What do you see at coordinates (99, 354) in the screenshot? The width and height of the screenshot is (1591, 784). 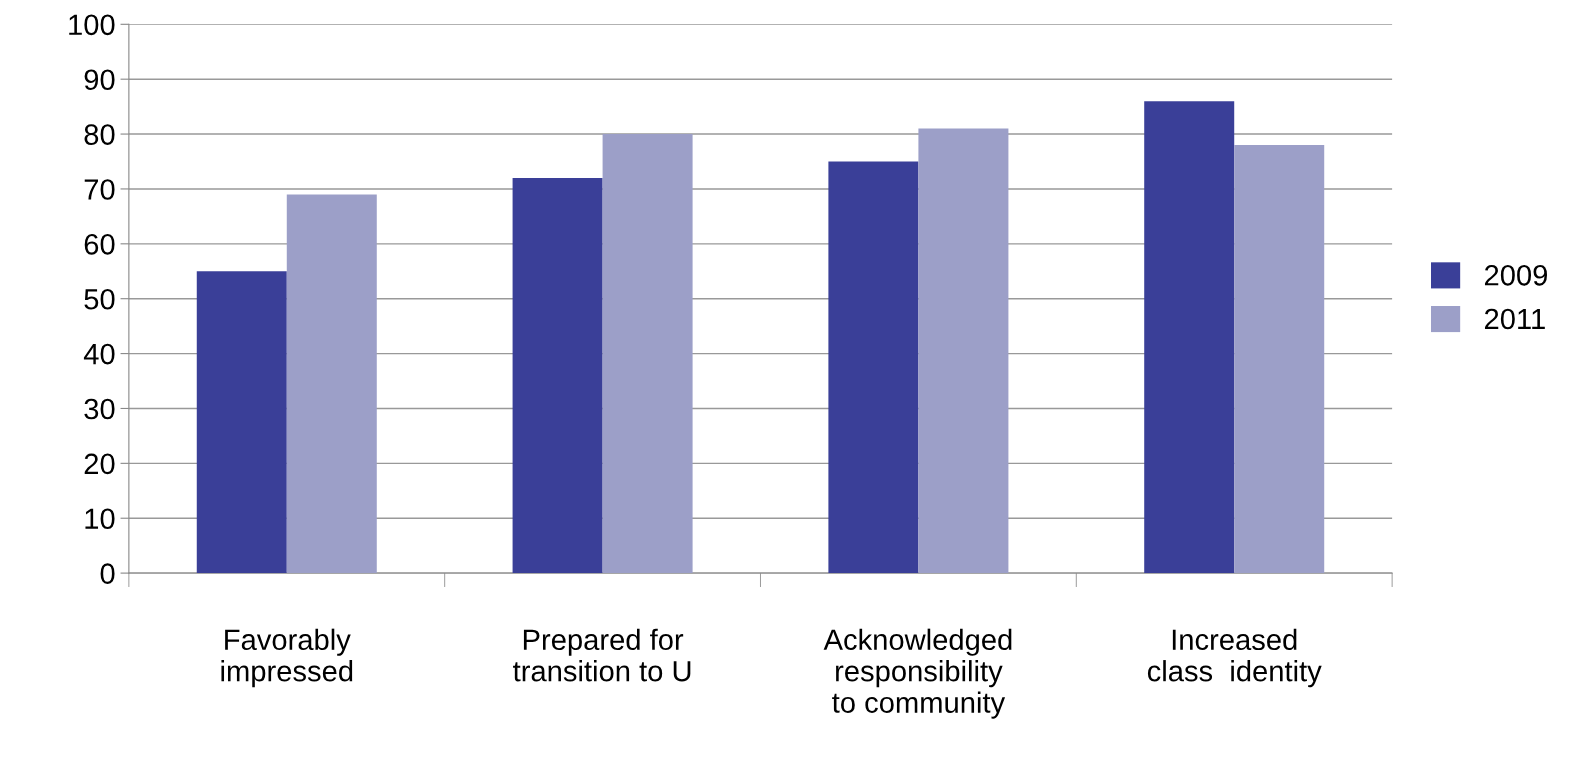 I see `y-tick-label: 40` at bounding box center [99, 354].